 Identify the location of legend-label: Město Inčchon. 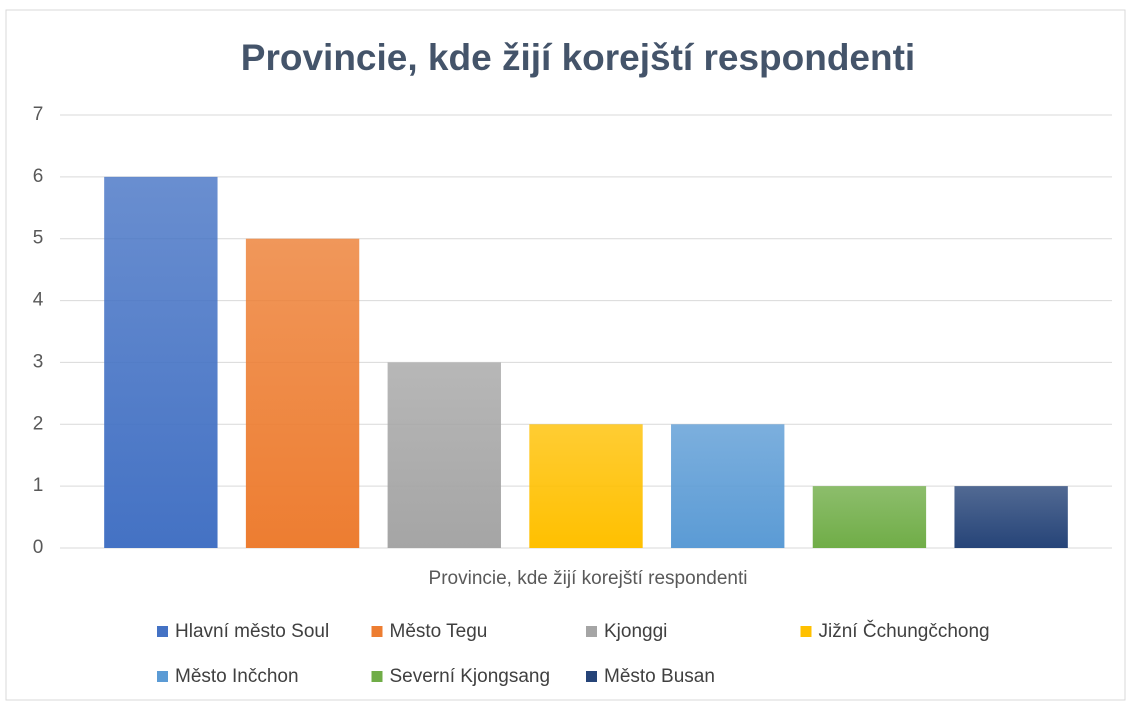
(237, 676).